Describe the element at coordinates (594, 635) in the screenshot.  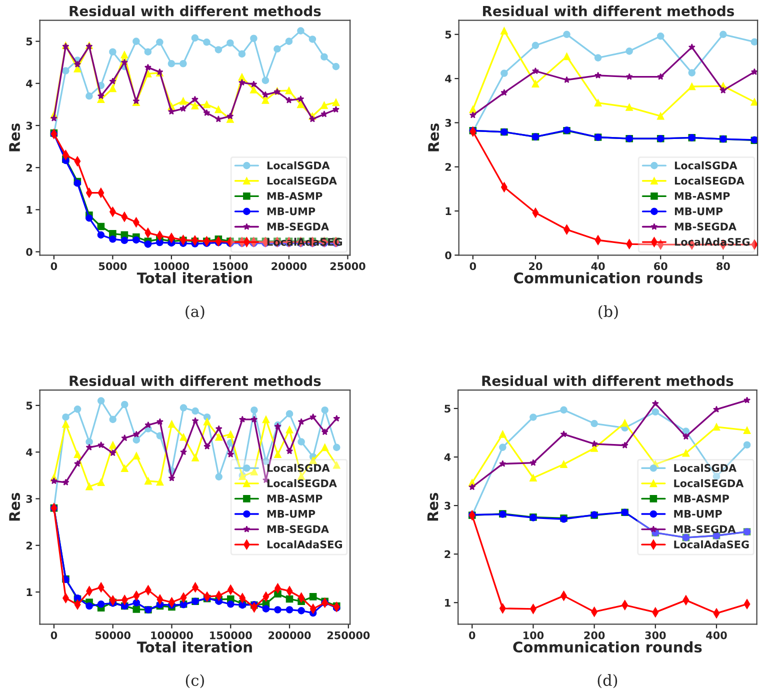
I see `x-tick-label: 200` at that location.